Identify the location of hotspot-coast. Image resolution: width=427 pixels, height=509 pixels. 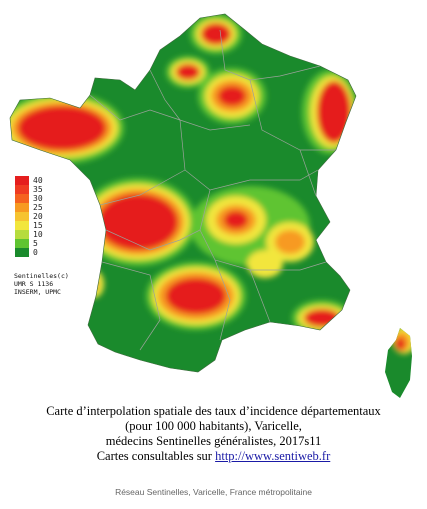
(94, 284).